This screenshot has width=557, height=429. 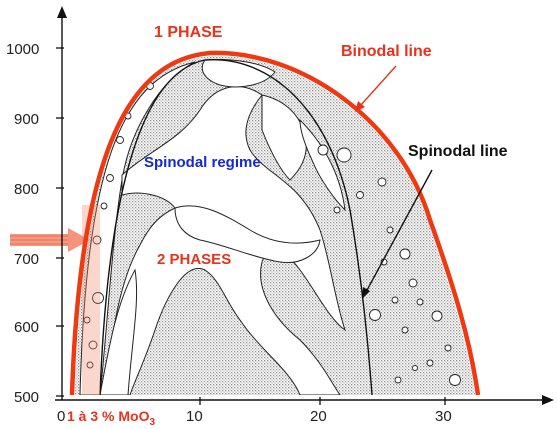 I want to click on y-tick-label: 700, so click(x=26, y=259).